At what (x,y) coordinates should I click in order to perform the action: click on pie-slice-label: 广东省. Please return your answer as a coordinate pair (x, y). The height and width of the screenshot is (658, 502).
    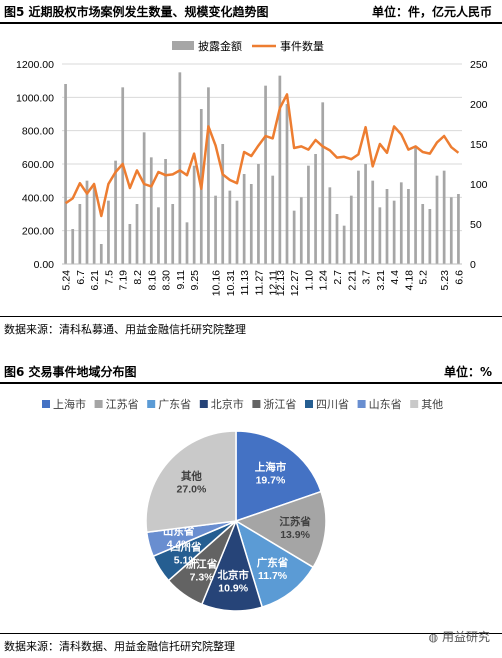
    Looking at the image, I should click on (273, 562).